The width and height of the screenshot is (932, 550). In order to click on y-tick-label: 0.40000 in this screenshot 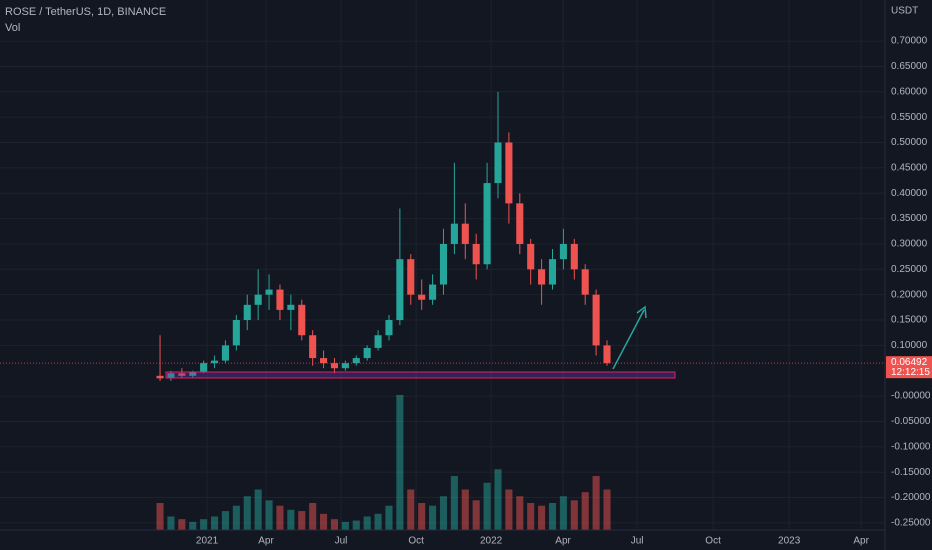, I will do `click(909, 193)`.